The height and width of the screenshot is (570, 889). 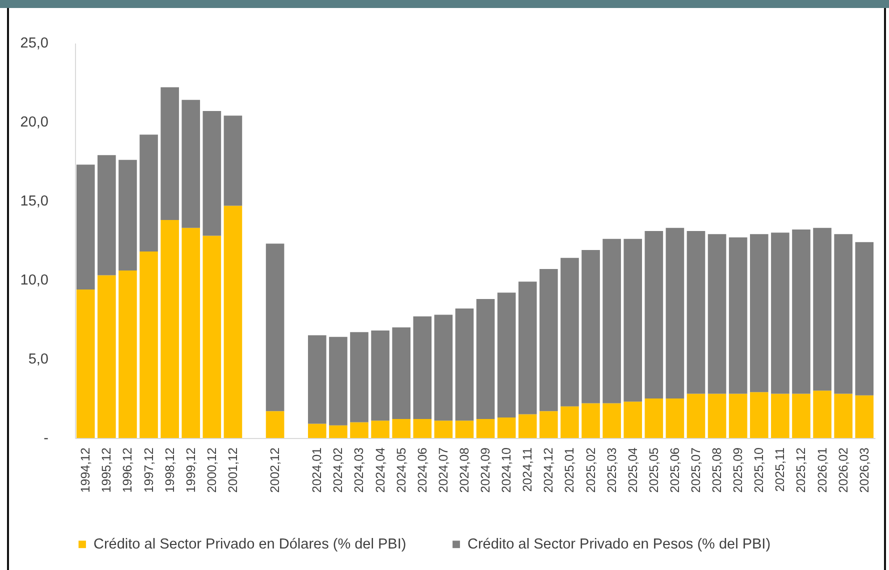 I want to click on x-tick-label: 1997,12, so click(x=149, y=470).